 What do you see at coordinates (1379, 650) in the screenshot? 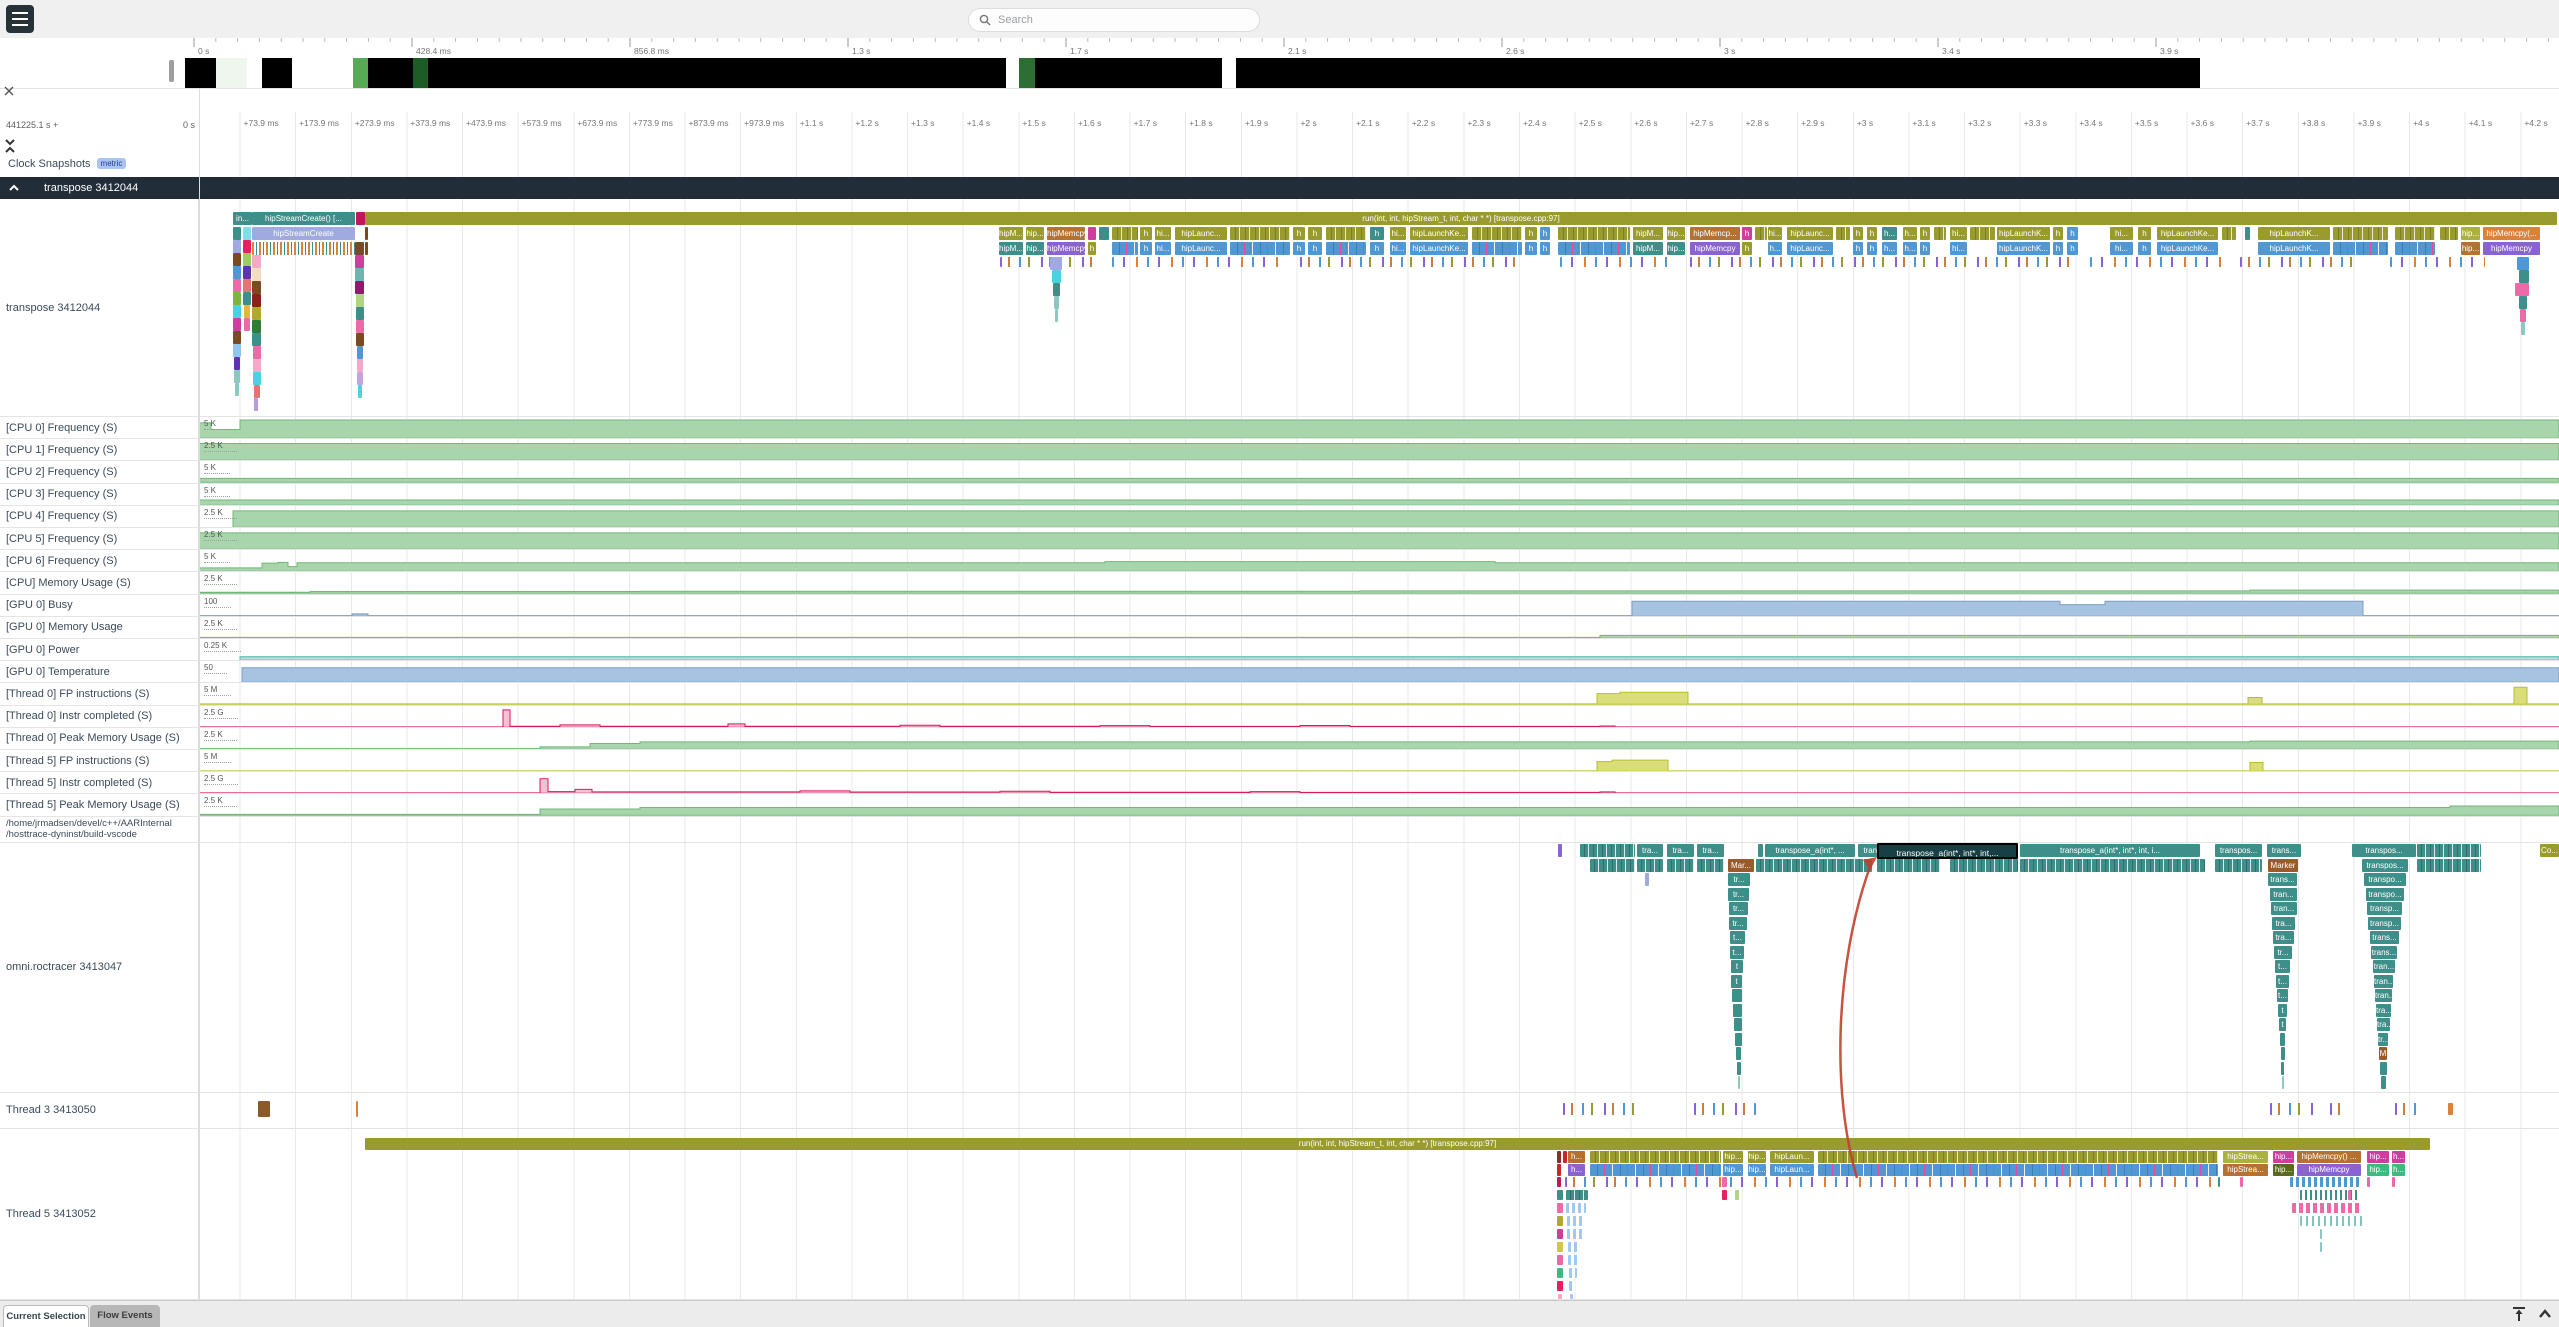
I see `track-plot-gpupower: 0.25 K` at bounding box center [1379, 650].